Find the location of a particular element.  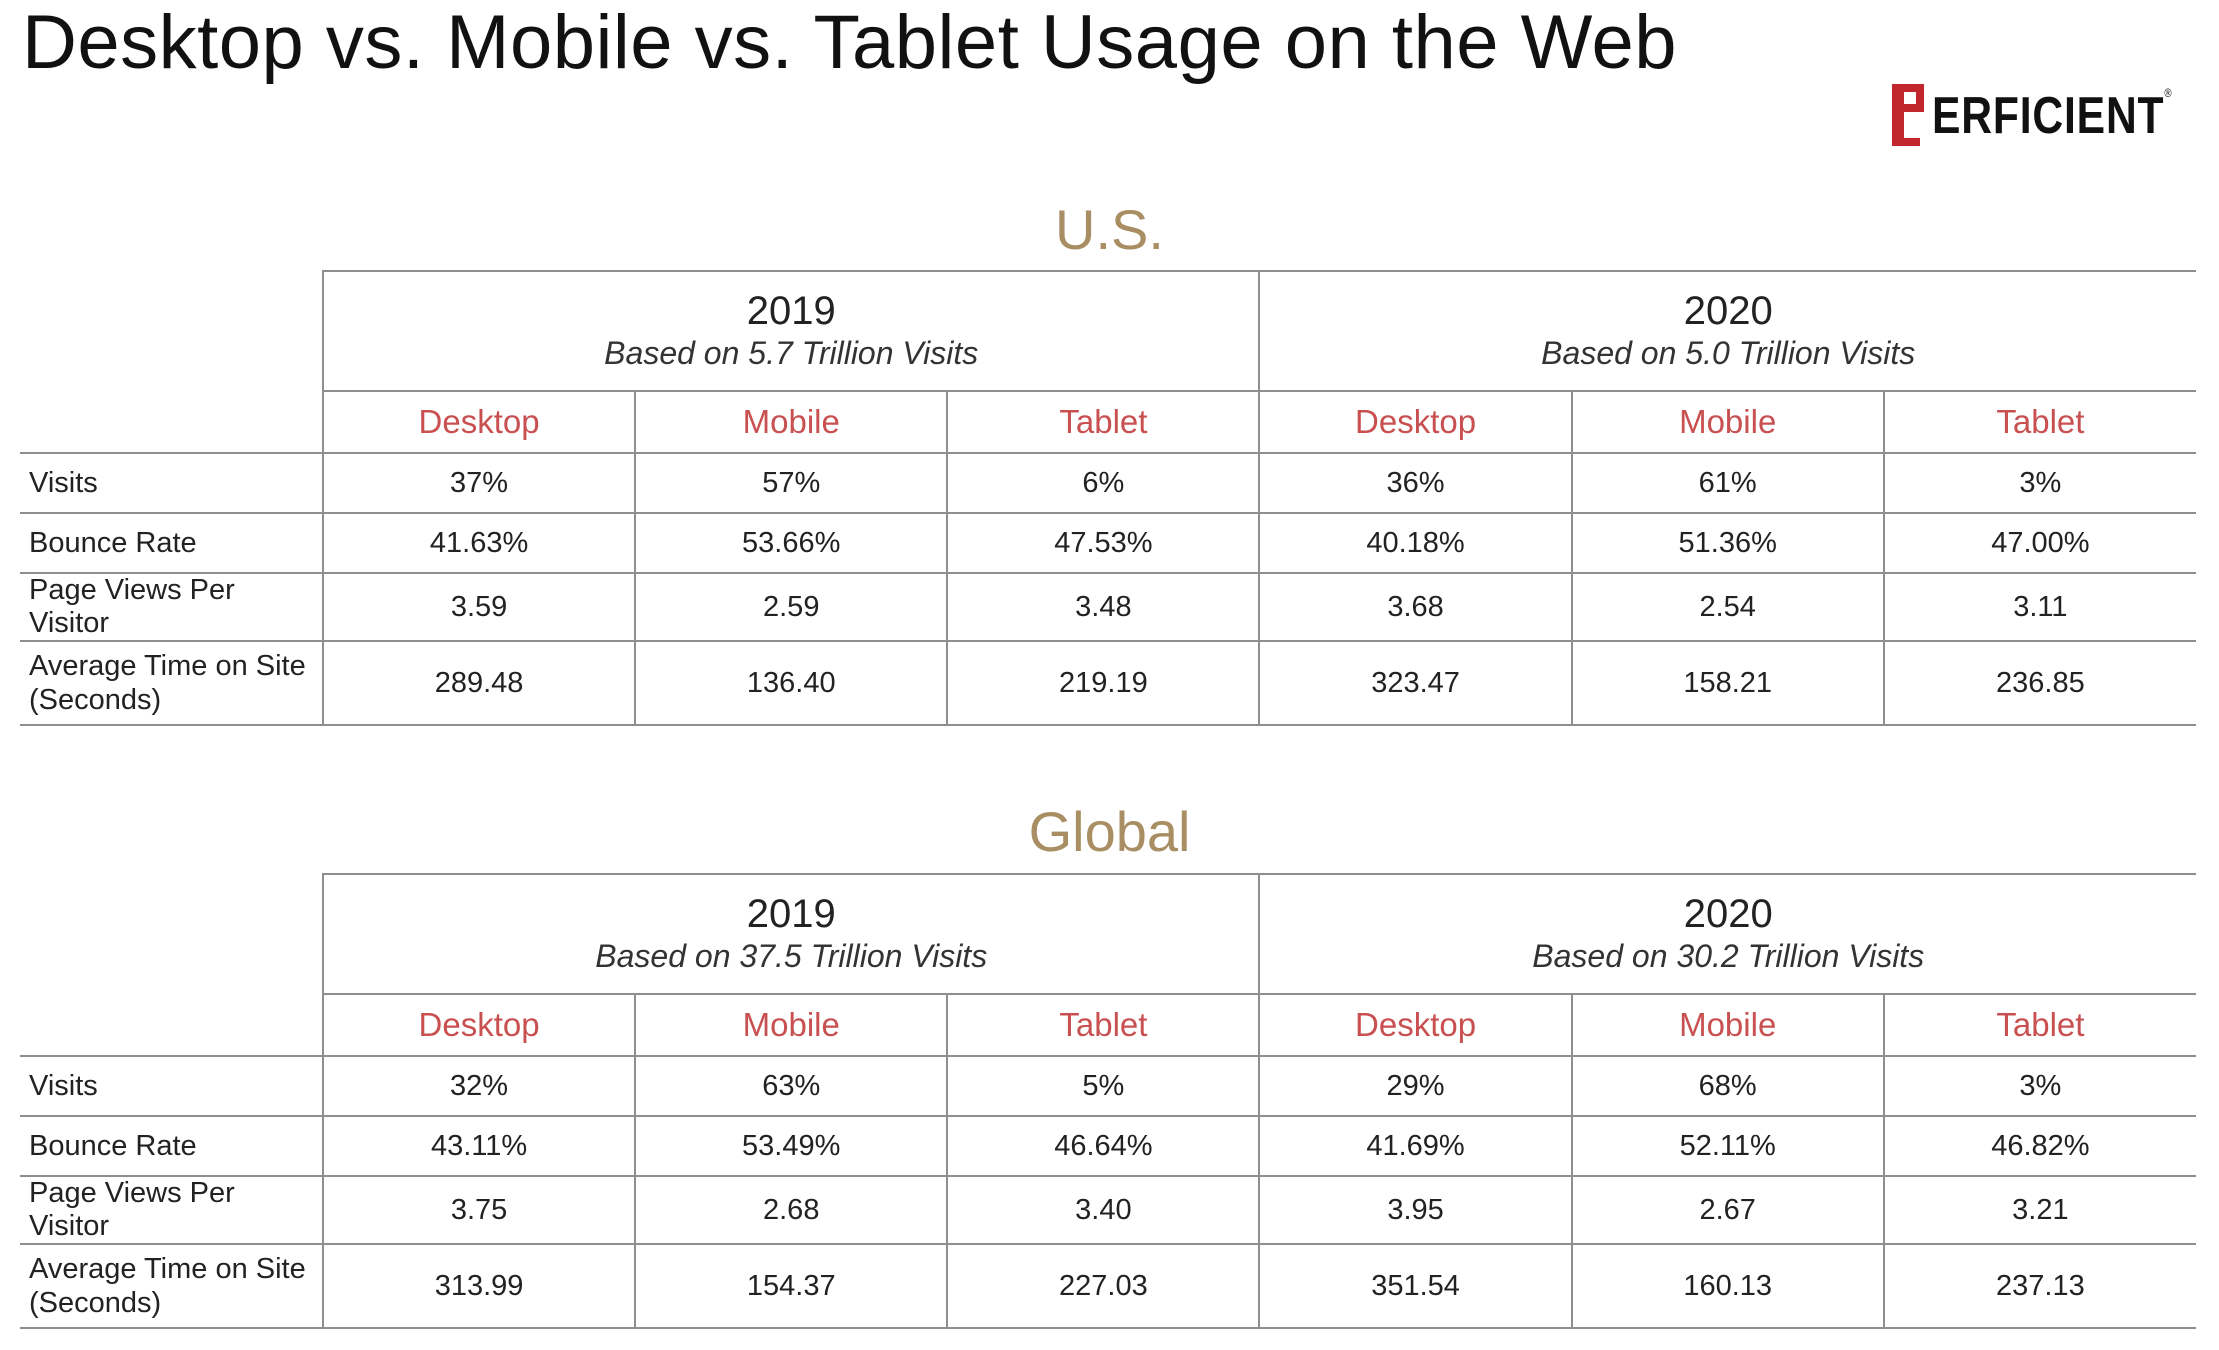

logo-mark-icon is located at coordinates (1908, 115).